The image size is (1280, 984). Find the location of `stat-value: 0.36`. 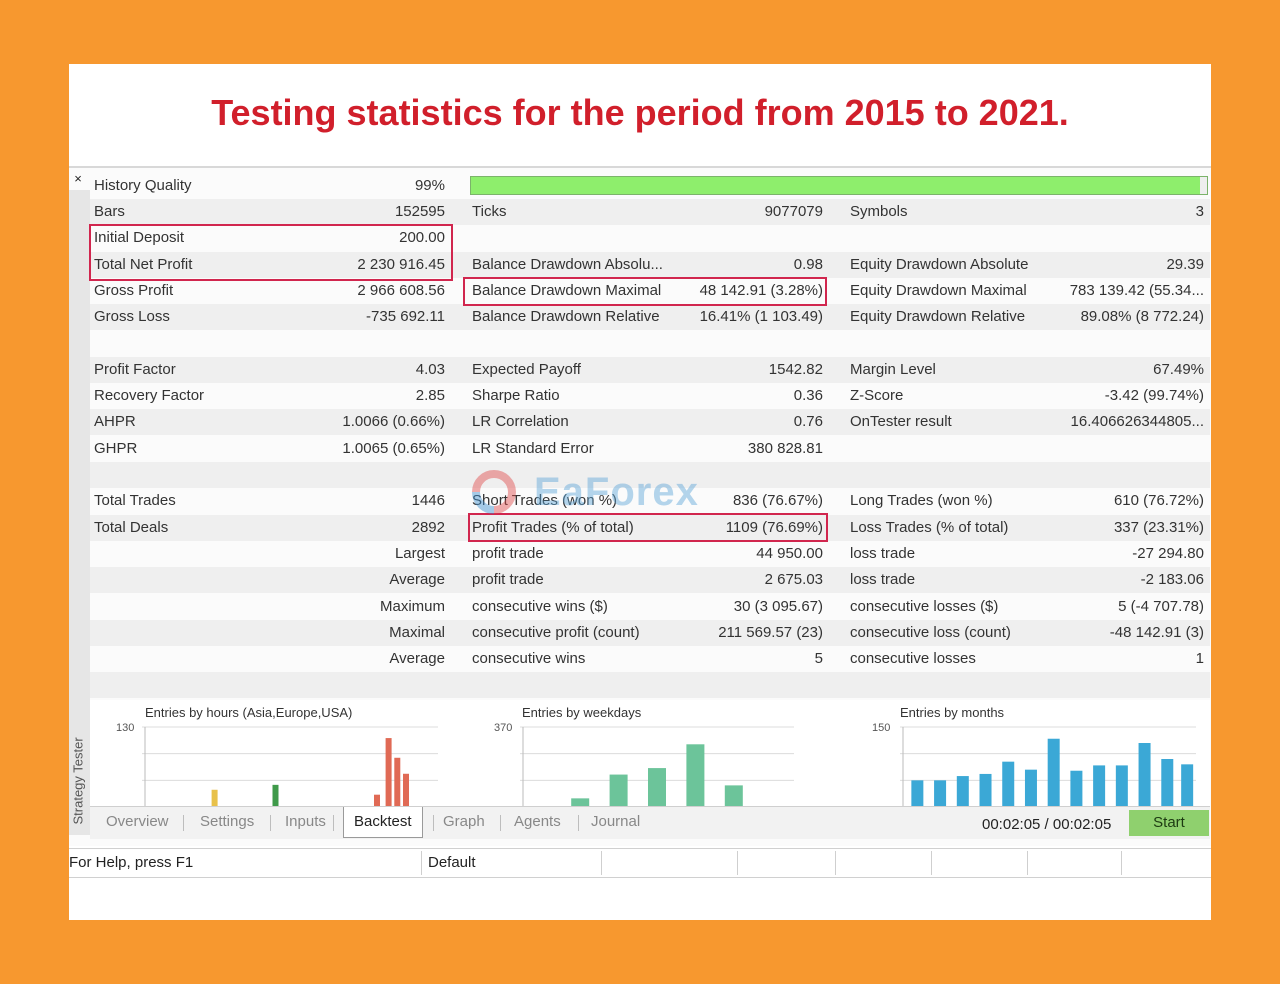

stat-value: 0.36 is located at coordinates (808, 396).